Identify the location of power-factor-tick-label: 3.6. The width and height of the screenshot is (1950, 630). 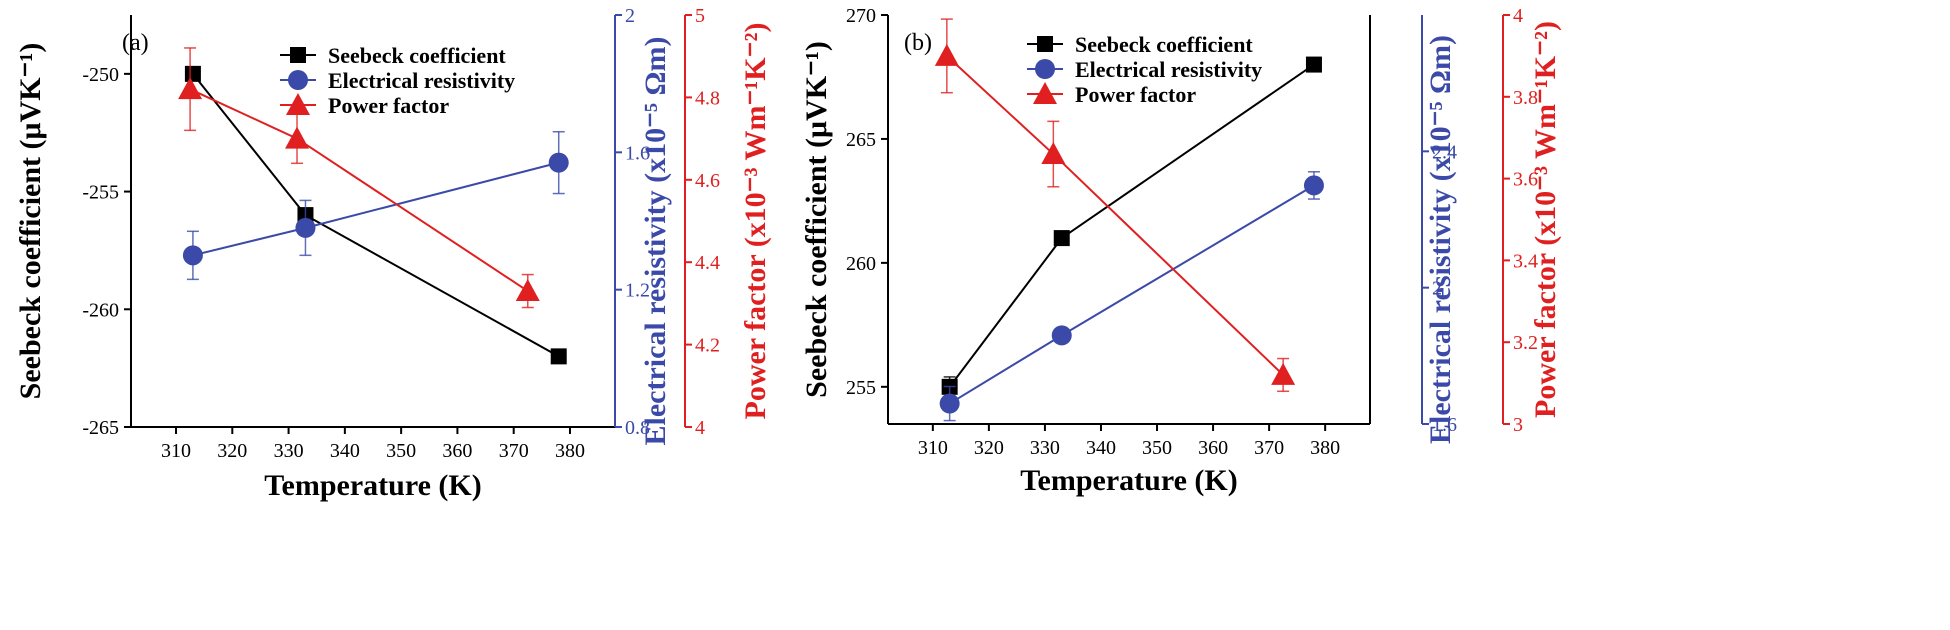
(1525, 180).